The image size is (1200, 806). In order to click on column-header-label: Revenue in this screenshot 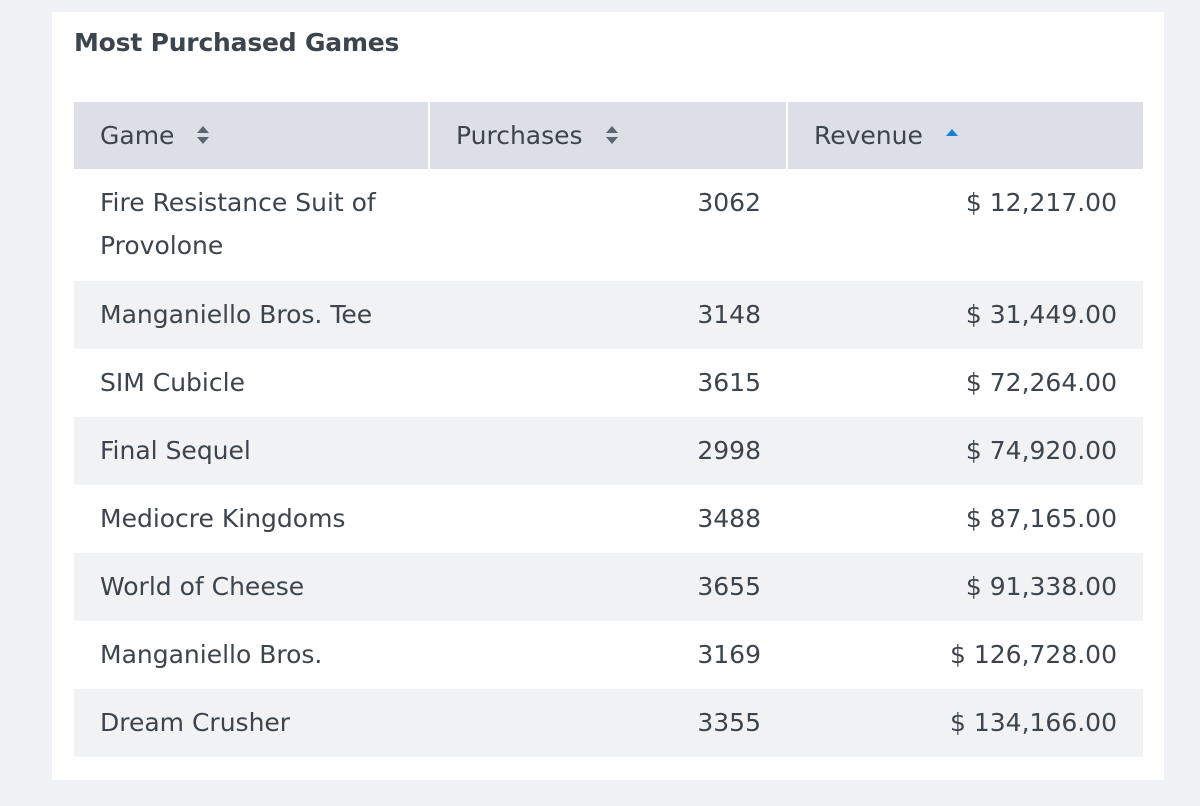, I will do `click(868, 135)`.